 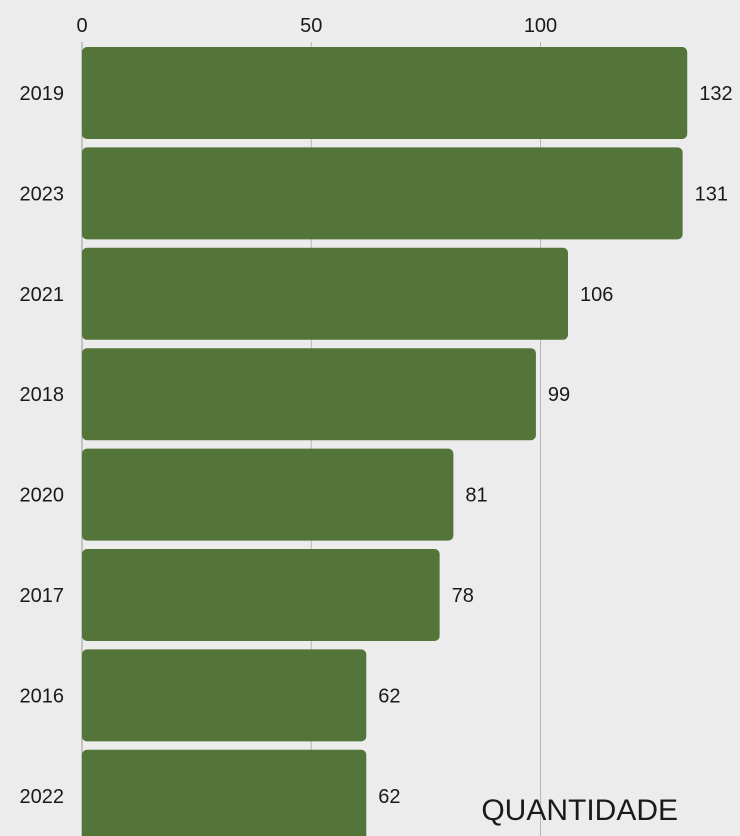 What do you see at coordinates (311, 26) in the screenshot?
I see `x-tick-label: 50` at bounding box center [311, 26].